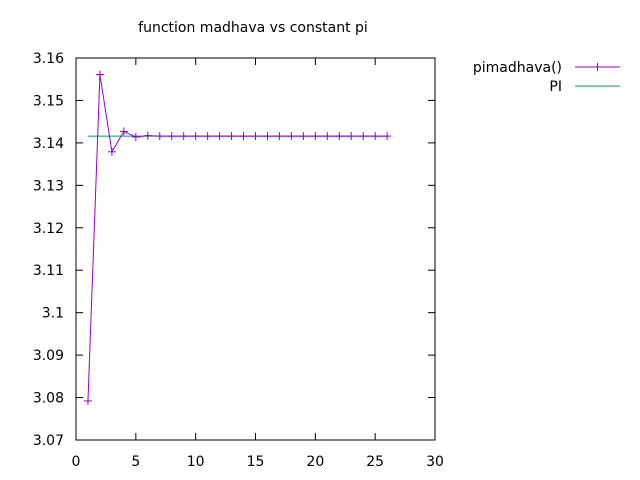  Describe the element at coordinates (435, 462) in the screenshot. I see `x-tick-label: 30` at that location.